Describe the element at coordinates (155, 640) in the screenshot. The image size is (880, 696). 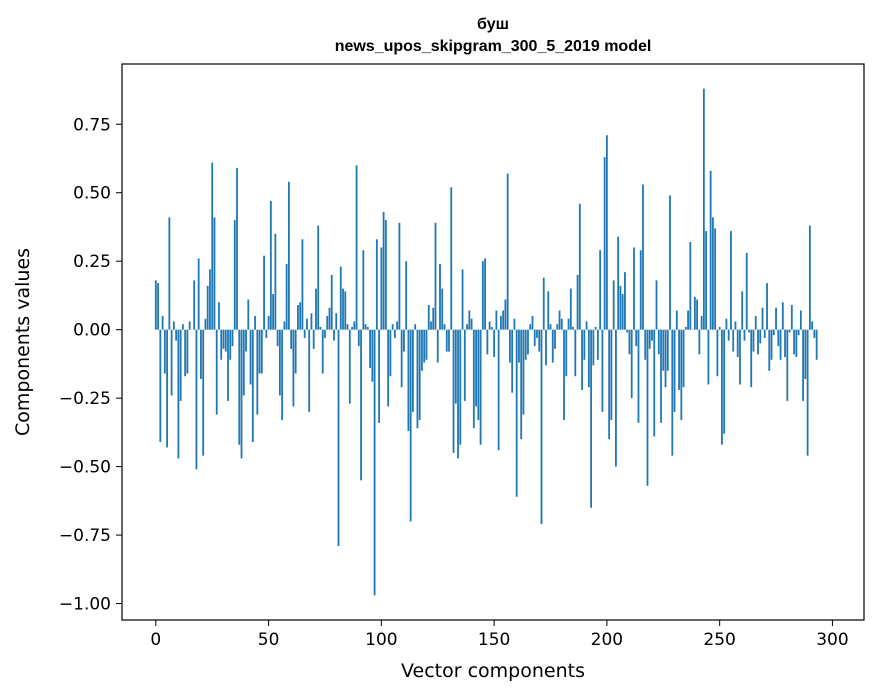
I see `x-tick-label: 0` at that location.